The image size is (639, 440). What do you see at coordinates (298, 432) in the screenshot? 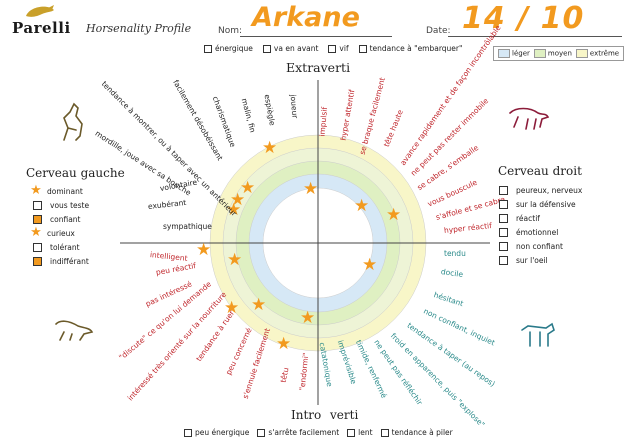
I see `check-s-arrete: s'arrête facilement` at bounding box center [298, 432].